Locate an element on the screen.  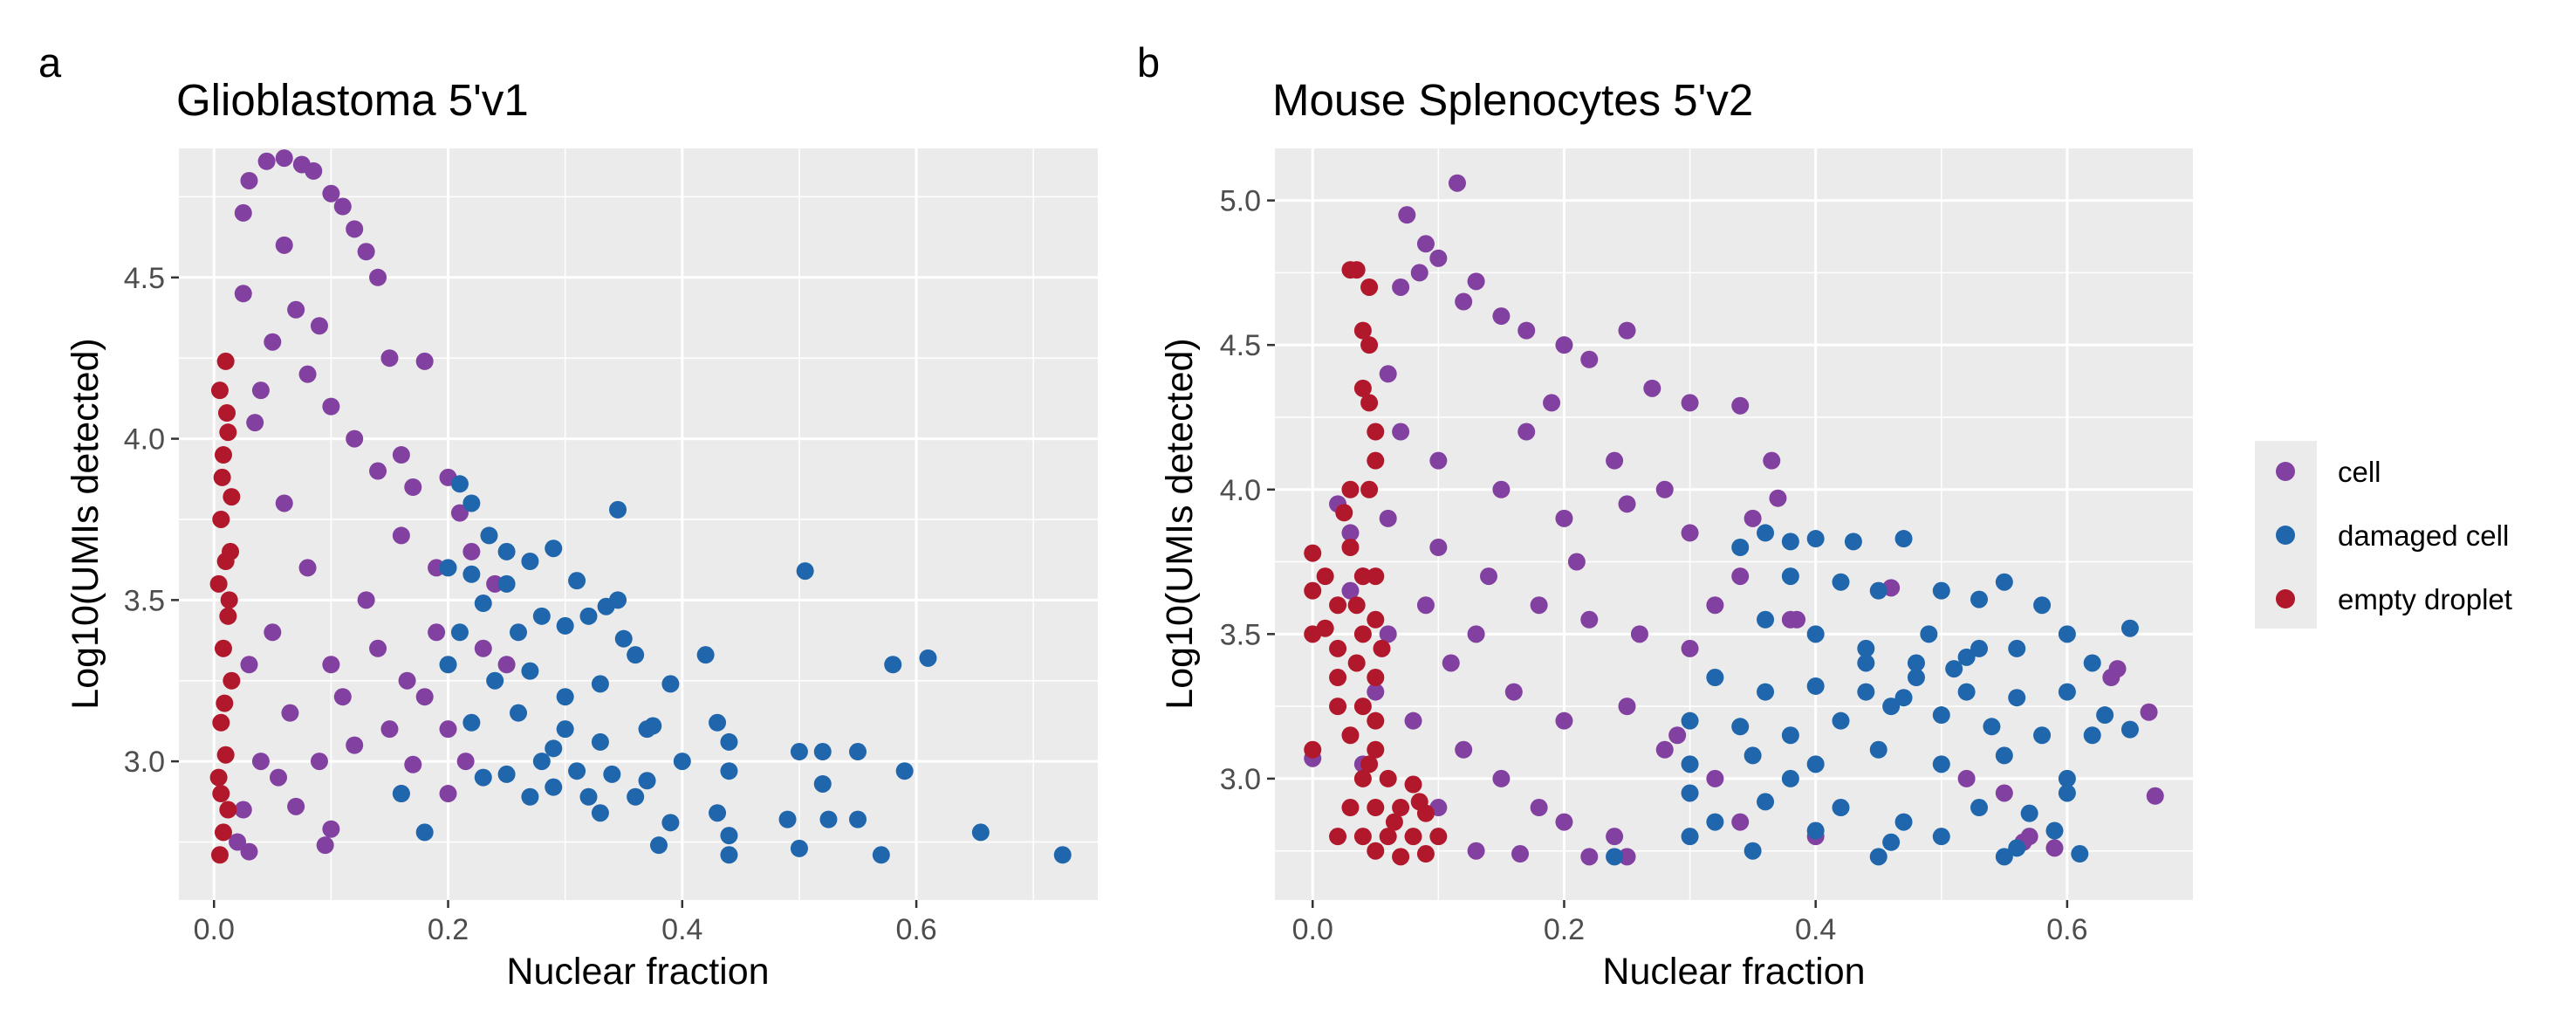
chart-title: Mouse Splenocytes 5'v2 is located at coordinates (1512, 100).